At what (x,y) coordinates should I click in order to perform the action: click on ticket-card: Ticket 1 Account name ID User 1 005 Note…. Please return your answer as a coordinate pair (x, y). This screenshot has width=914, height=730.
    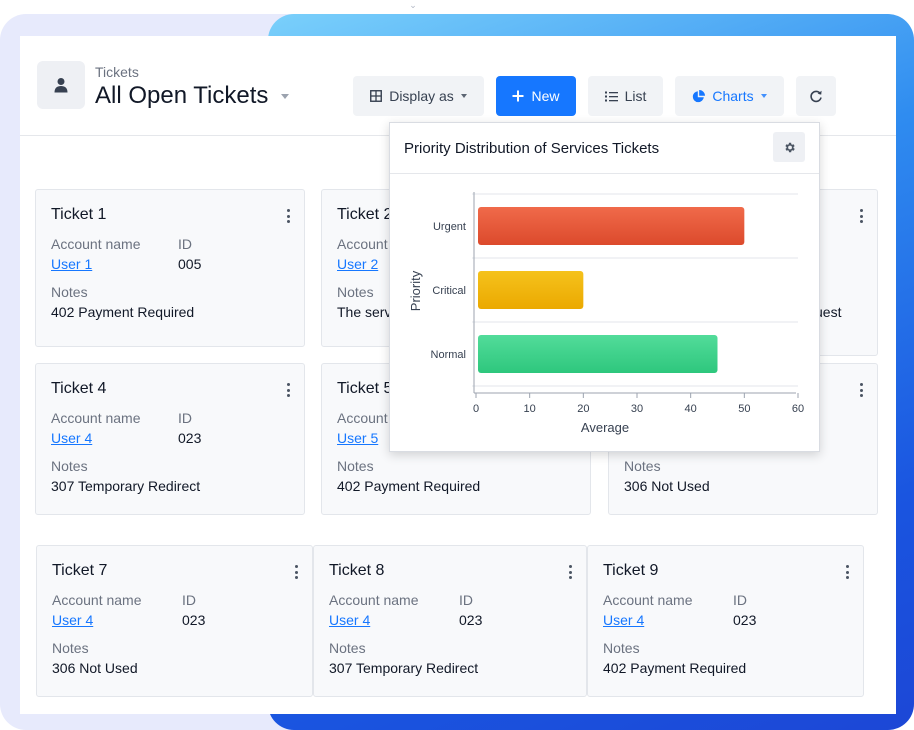
    Looking at the image, I should click on (170, 268).